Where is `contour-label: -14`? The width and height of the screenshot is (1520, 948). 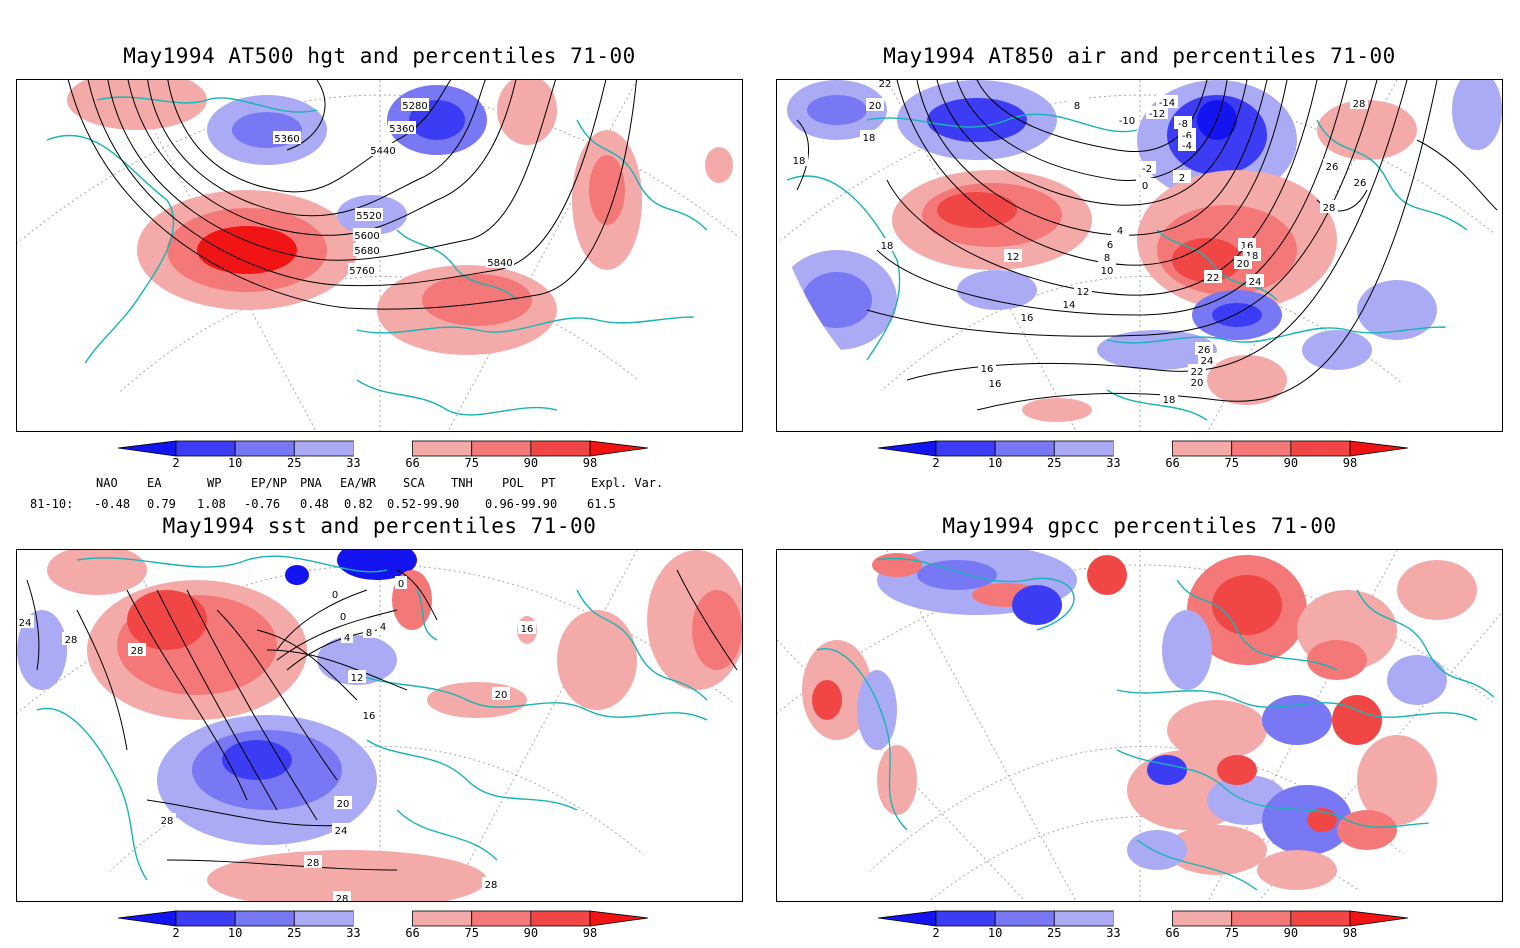 contour-label: -14 is located at coordinates (1167, 103).